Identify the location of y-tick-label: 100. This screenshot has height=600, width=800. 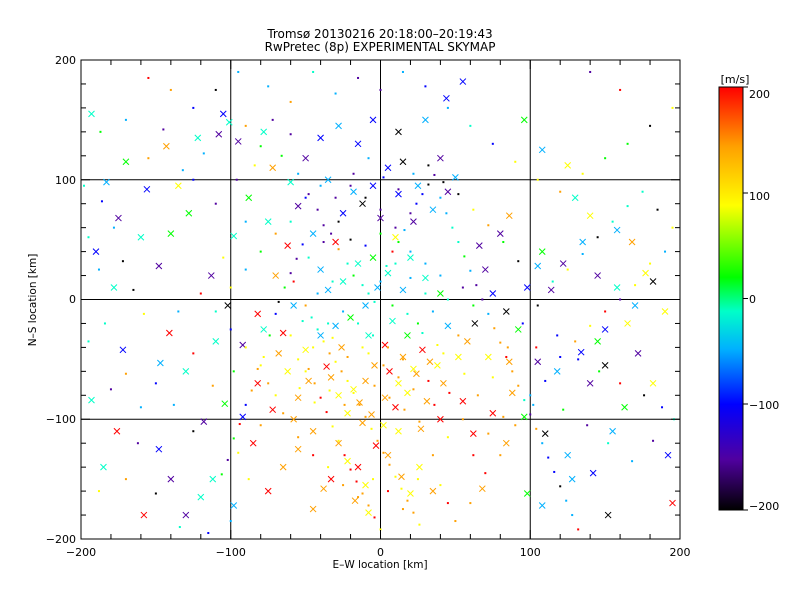
(65, 180).